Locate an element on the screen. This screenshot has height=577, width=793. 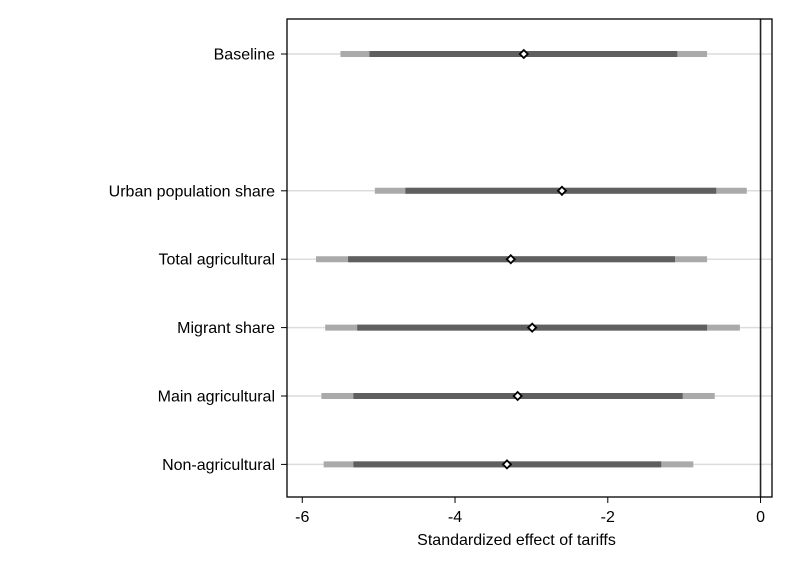
y-tick-label: Total agricultural is located at coordinates (217, 260).